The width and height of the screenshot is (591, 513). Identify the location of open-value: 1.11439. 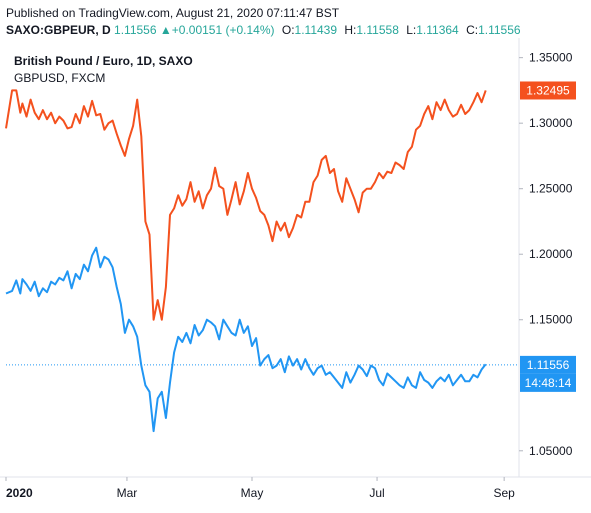
(316, 30).